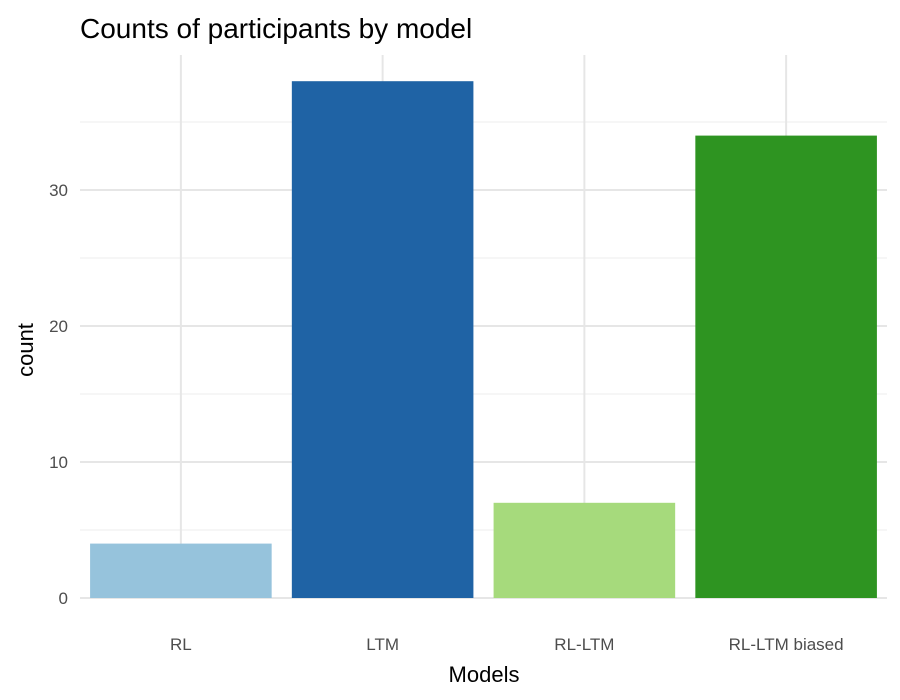 The width and height of the screenshot is (900, 700). What do you see at coordinates (25, 350) in the screenshot?
I see `y-axis-title: count` at bounding box center [25, 350].